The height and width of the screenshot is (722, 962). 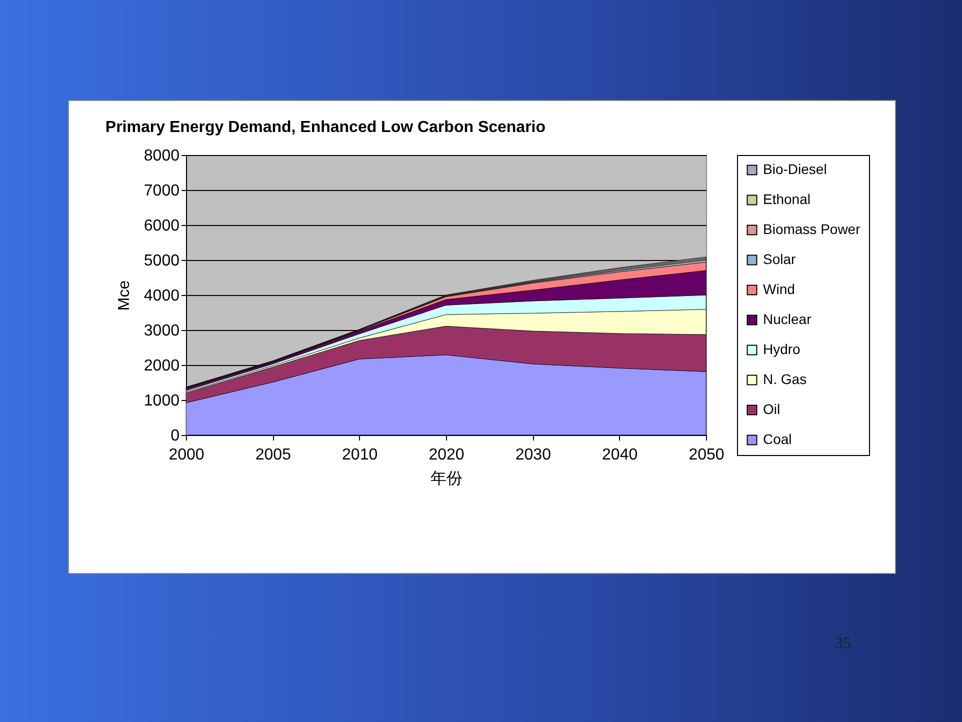 What do you see at coordinates (782, 349) in the screenshot?
I see `legend-label: Hydro` at bounding box center [782, 349].